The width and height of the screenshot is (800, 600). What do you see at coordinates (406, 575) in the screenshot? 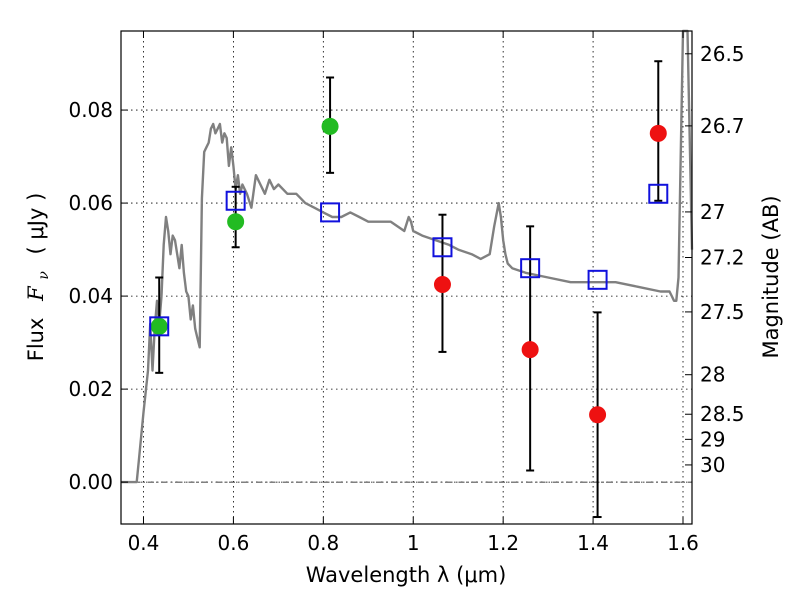
I see `x-axis-label: Wavelength λ (μm)` at bounding box center [406, 575].